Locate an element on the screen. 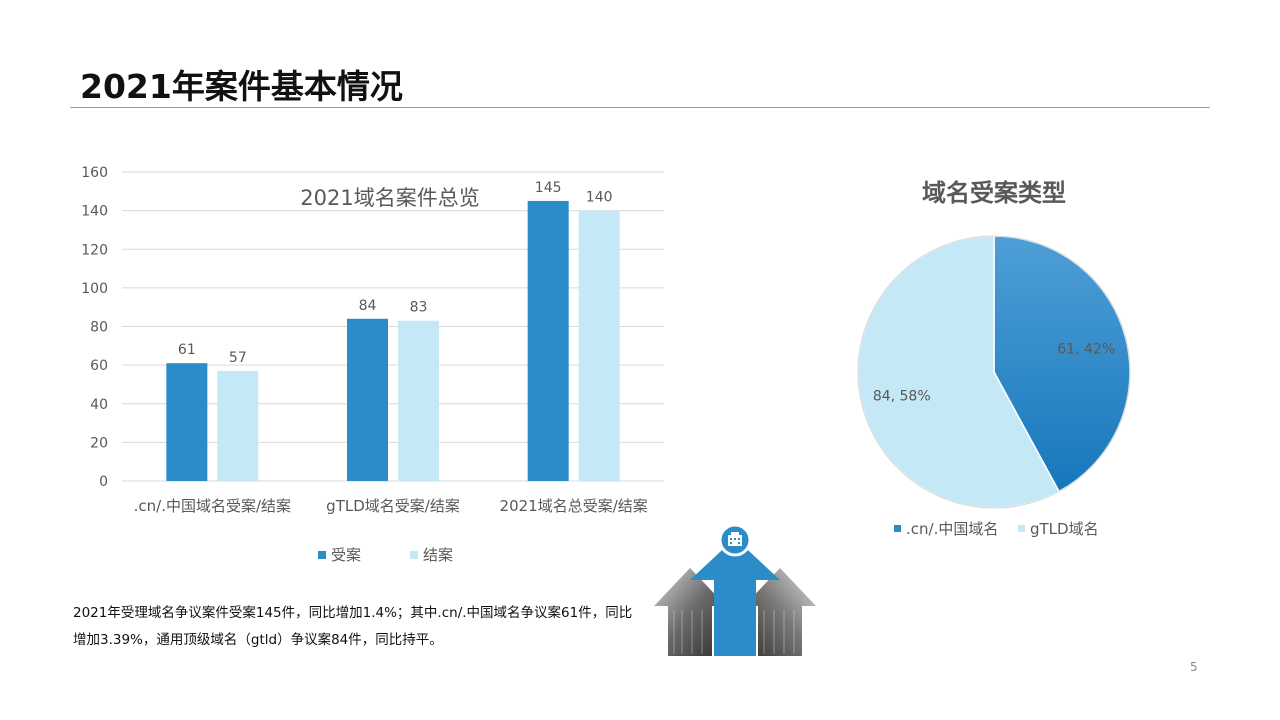 The image size is (1280, 720). bar-value-label: 145 is located at coordinates (548, 188).